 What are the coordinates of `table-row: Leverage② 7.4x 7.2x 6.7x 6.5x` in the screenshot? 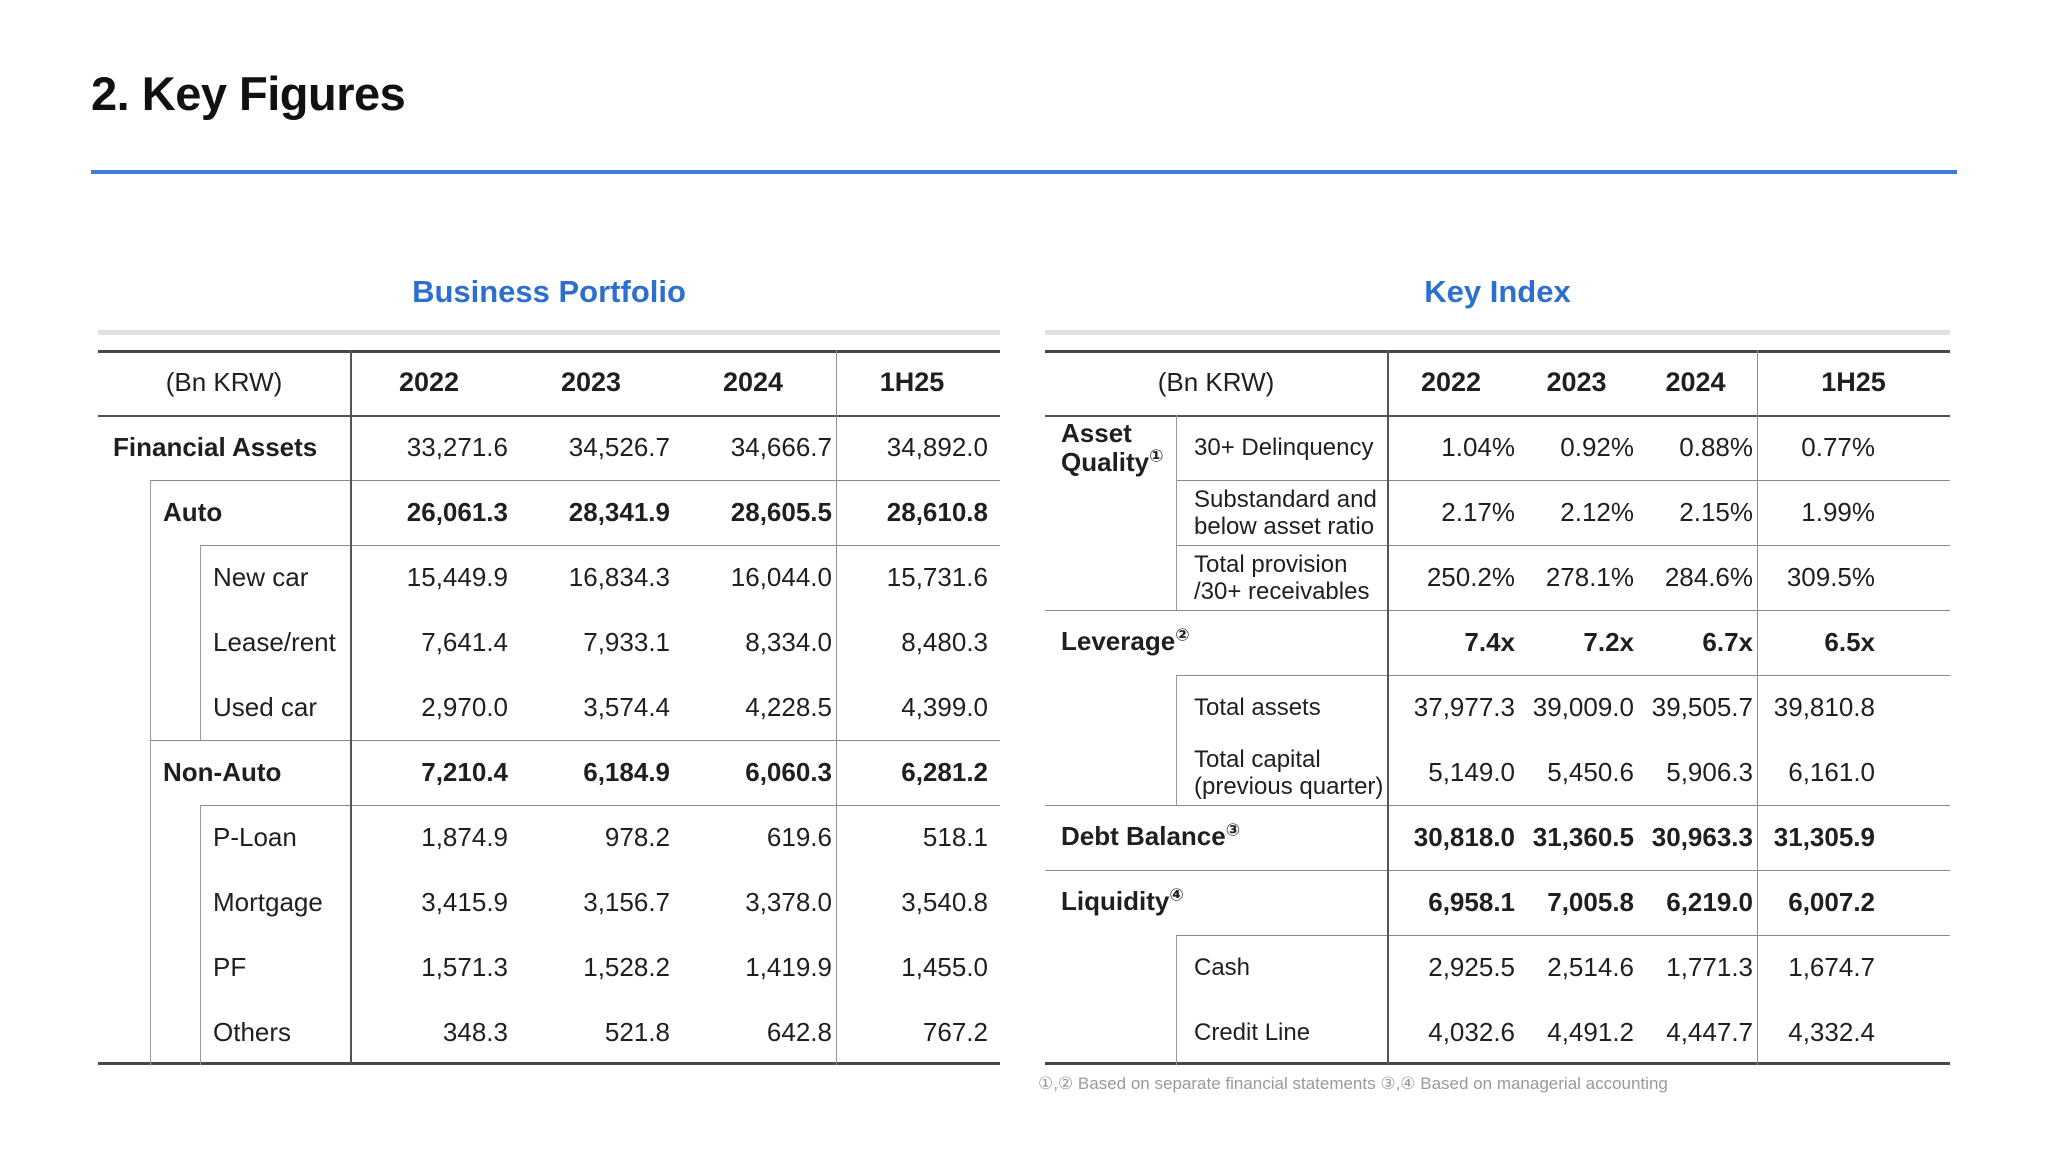 It's located at (1497, 642).